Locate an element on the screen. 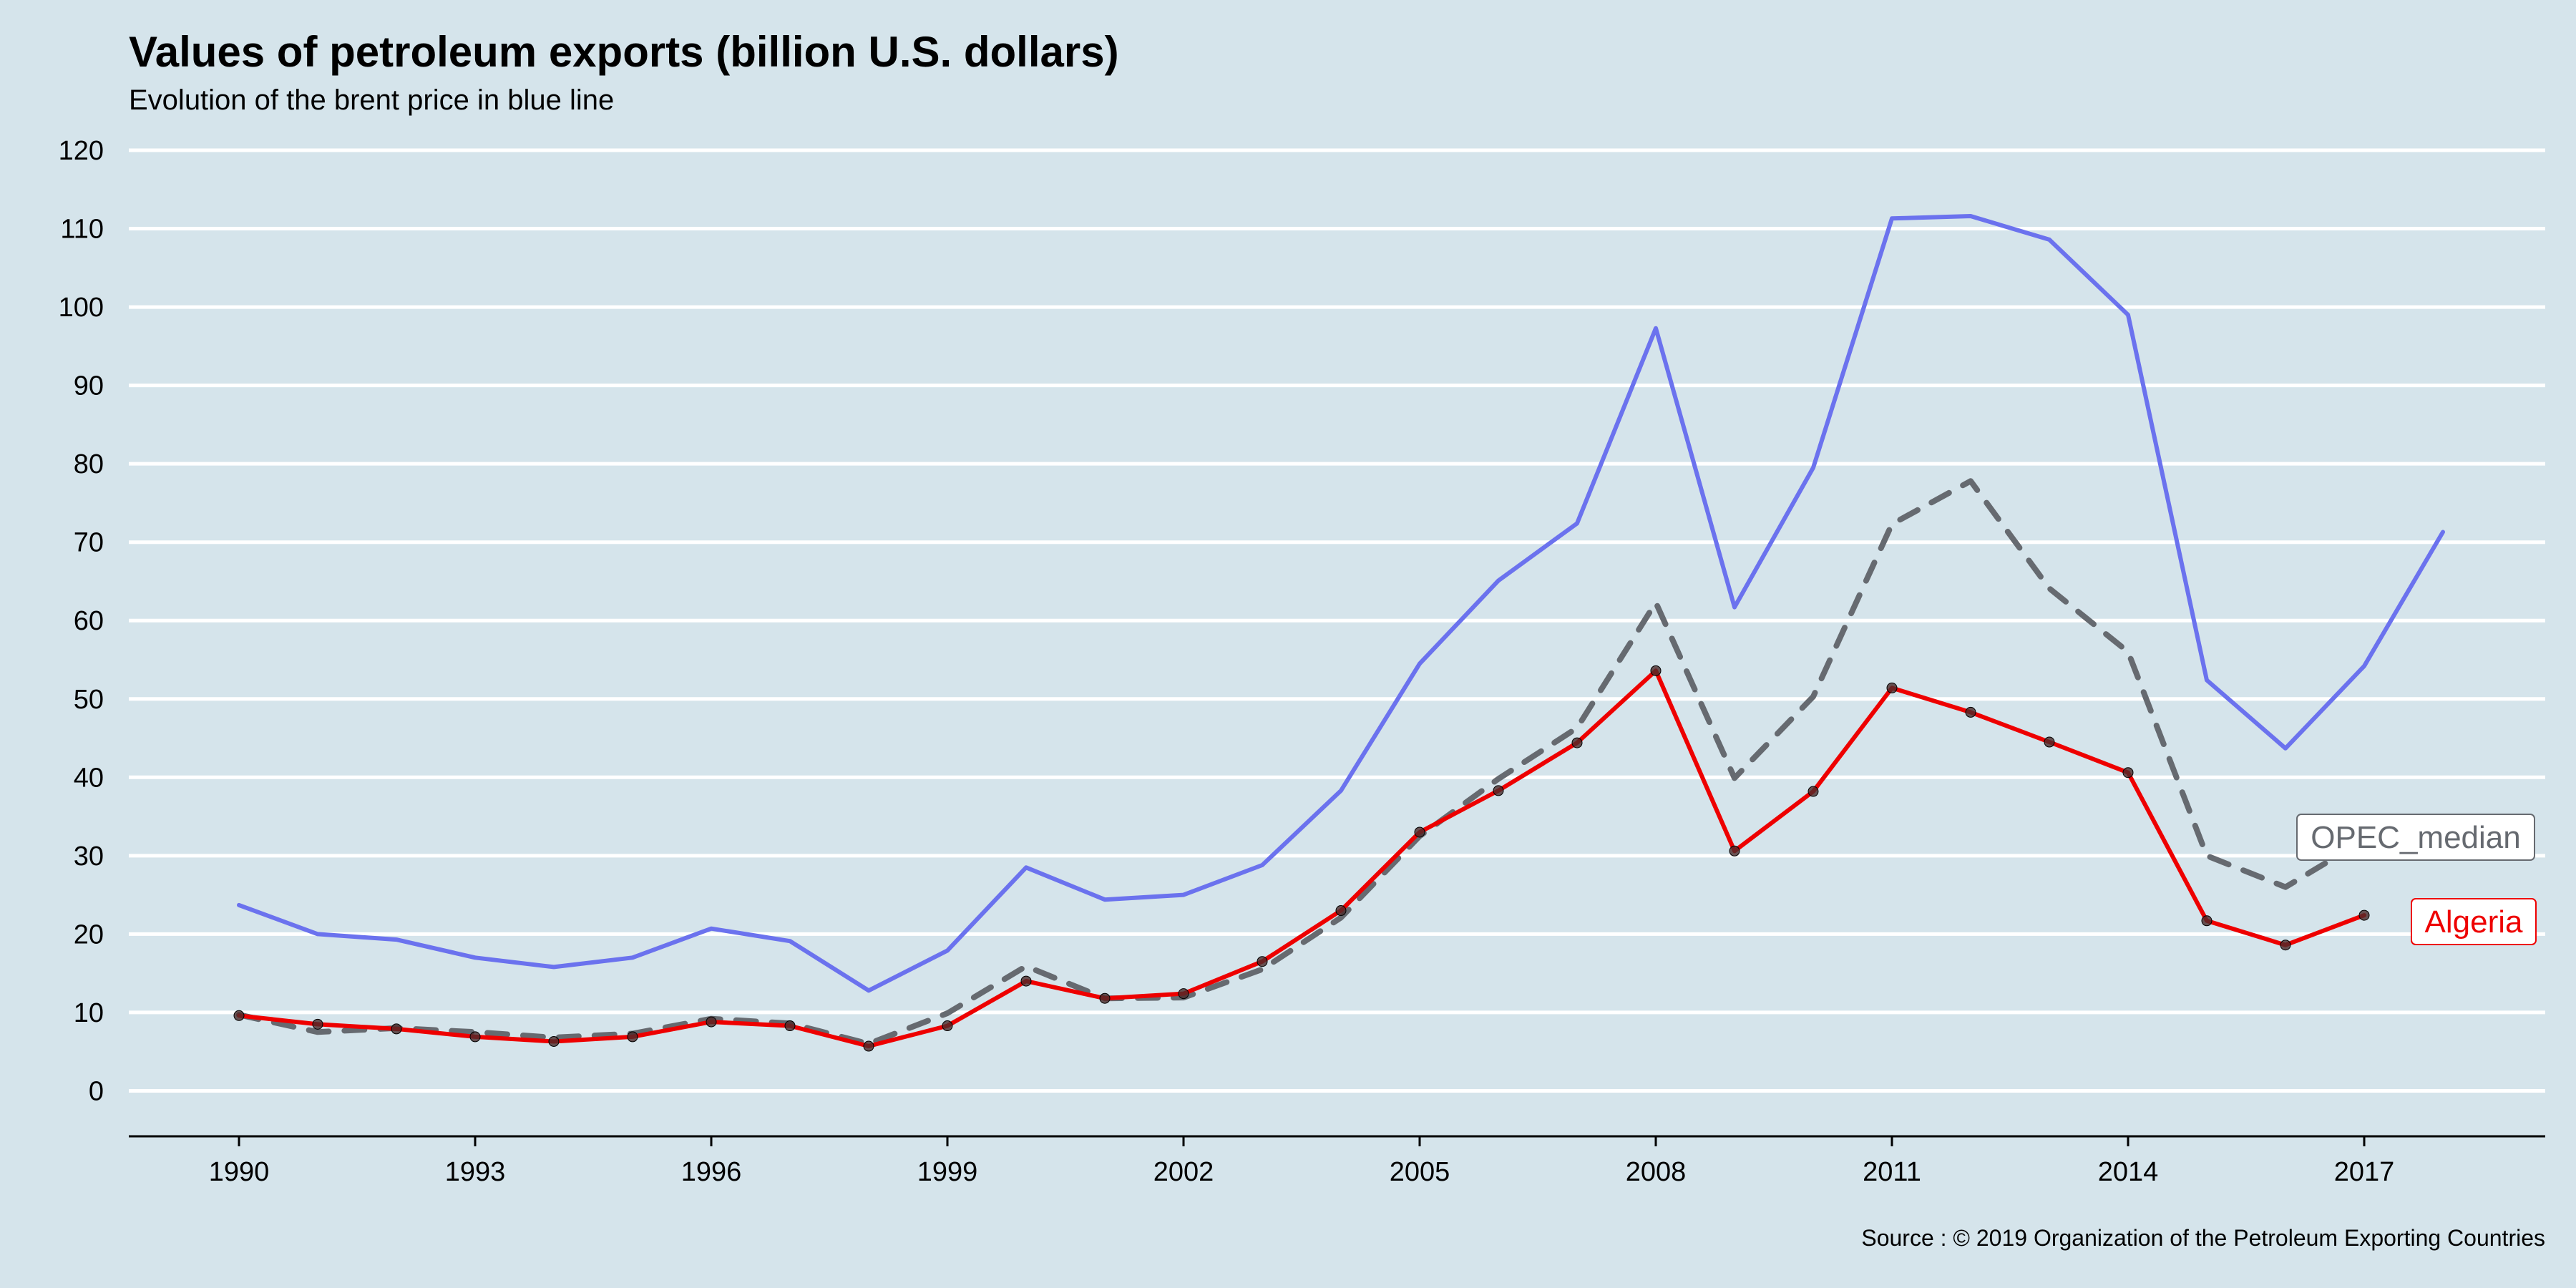  algeria-point-1999 is located at coordinates (947, 1026).